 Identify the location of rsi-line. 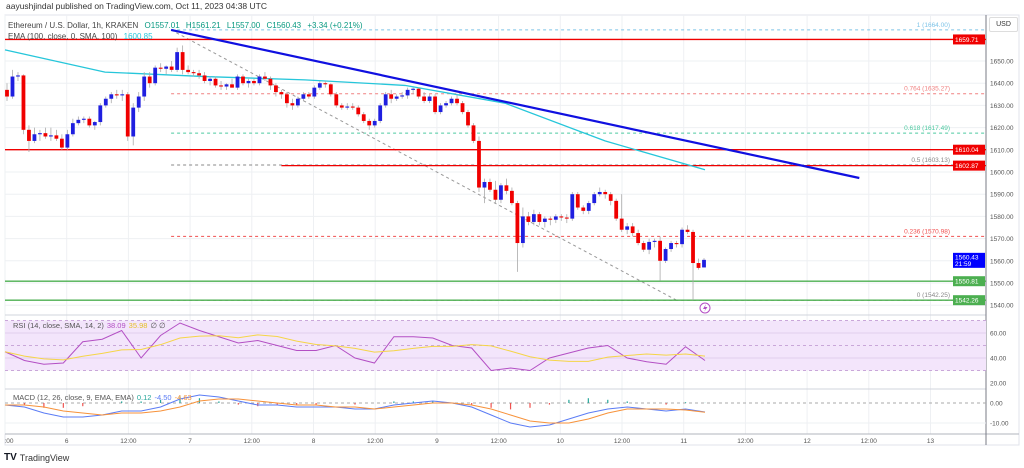
(355, 347).